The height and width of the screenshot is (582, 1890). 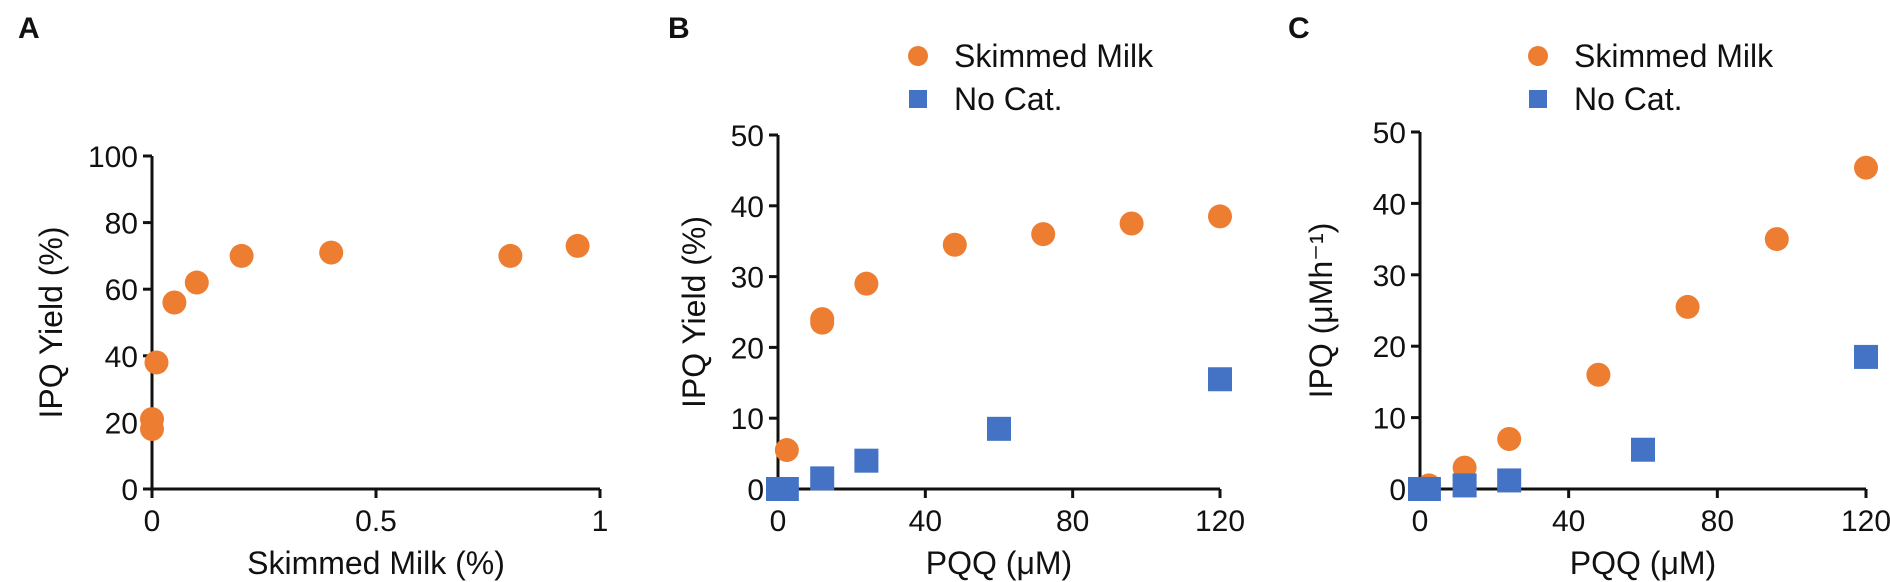 I want to click on y-tick-label: 80, so click(x=121, y=224).